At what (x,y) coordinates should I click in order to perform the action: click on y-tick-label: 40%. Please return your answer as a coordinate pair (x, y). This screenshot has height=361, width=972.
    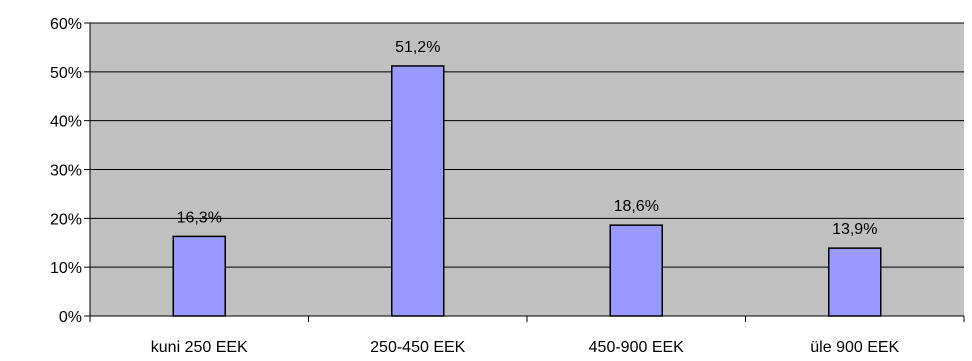
    Looking at the image, I should click on (66, 122).